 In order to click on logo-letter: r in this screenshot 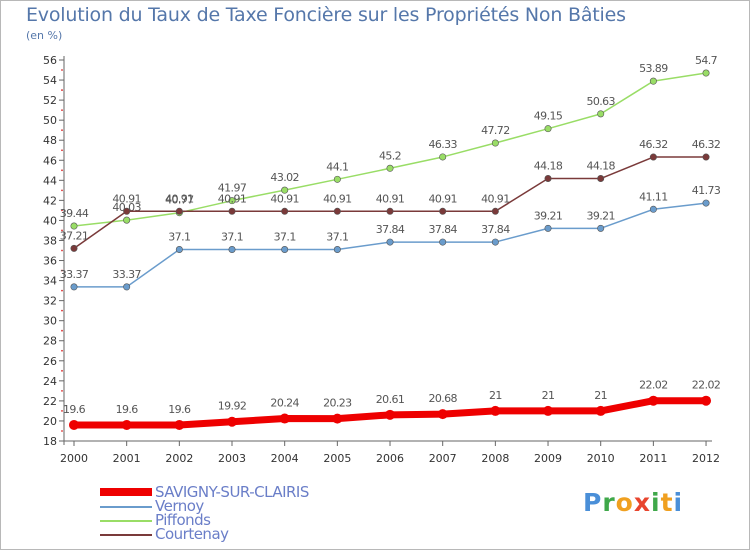, I will do `click(609, 502)`.